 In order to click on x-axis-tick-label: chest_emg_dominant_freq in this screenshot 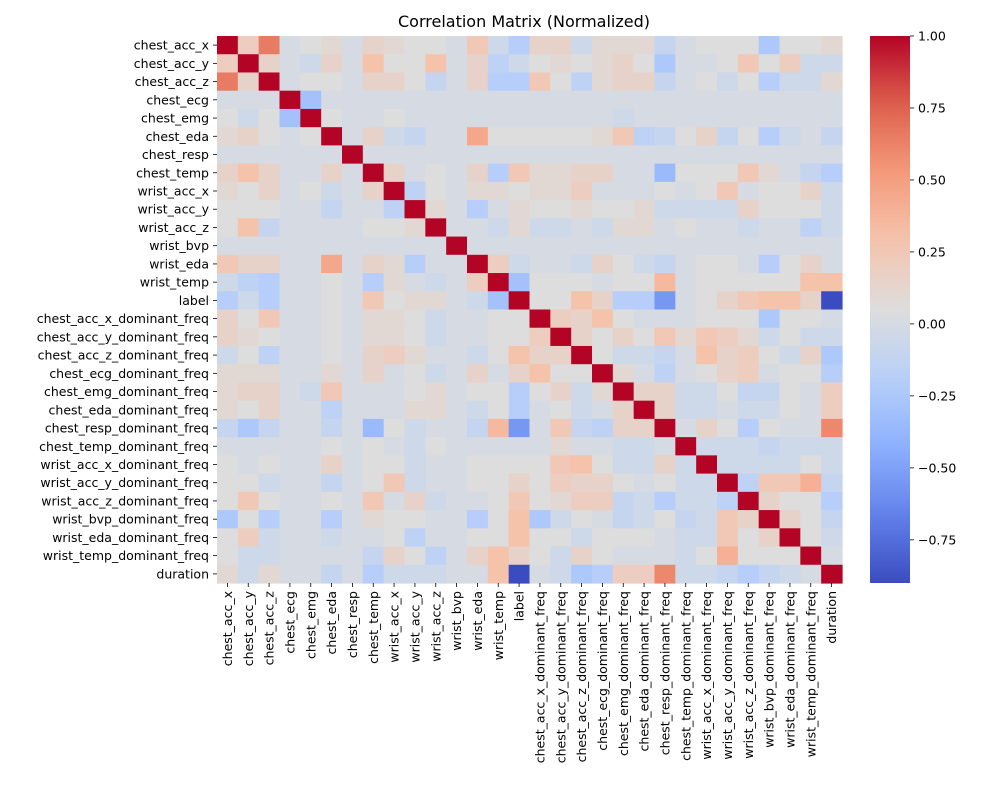, I will do `click(623, 673)`.